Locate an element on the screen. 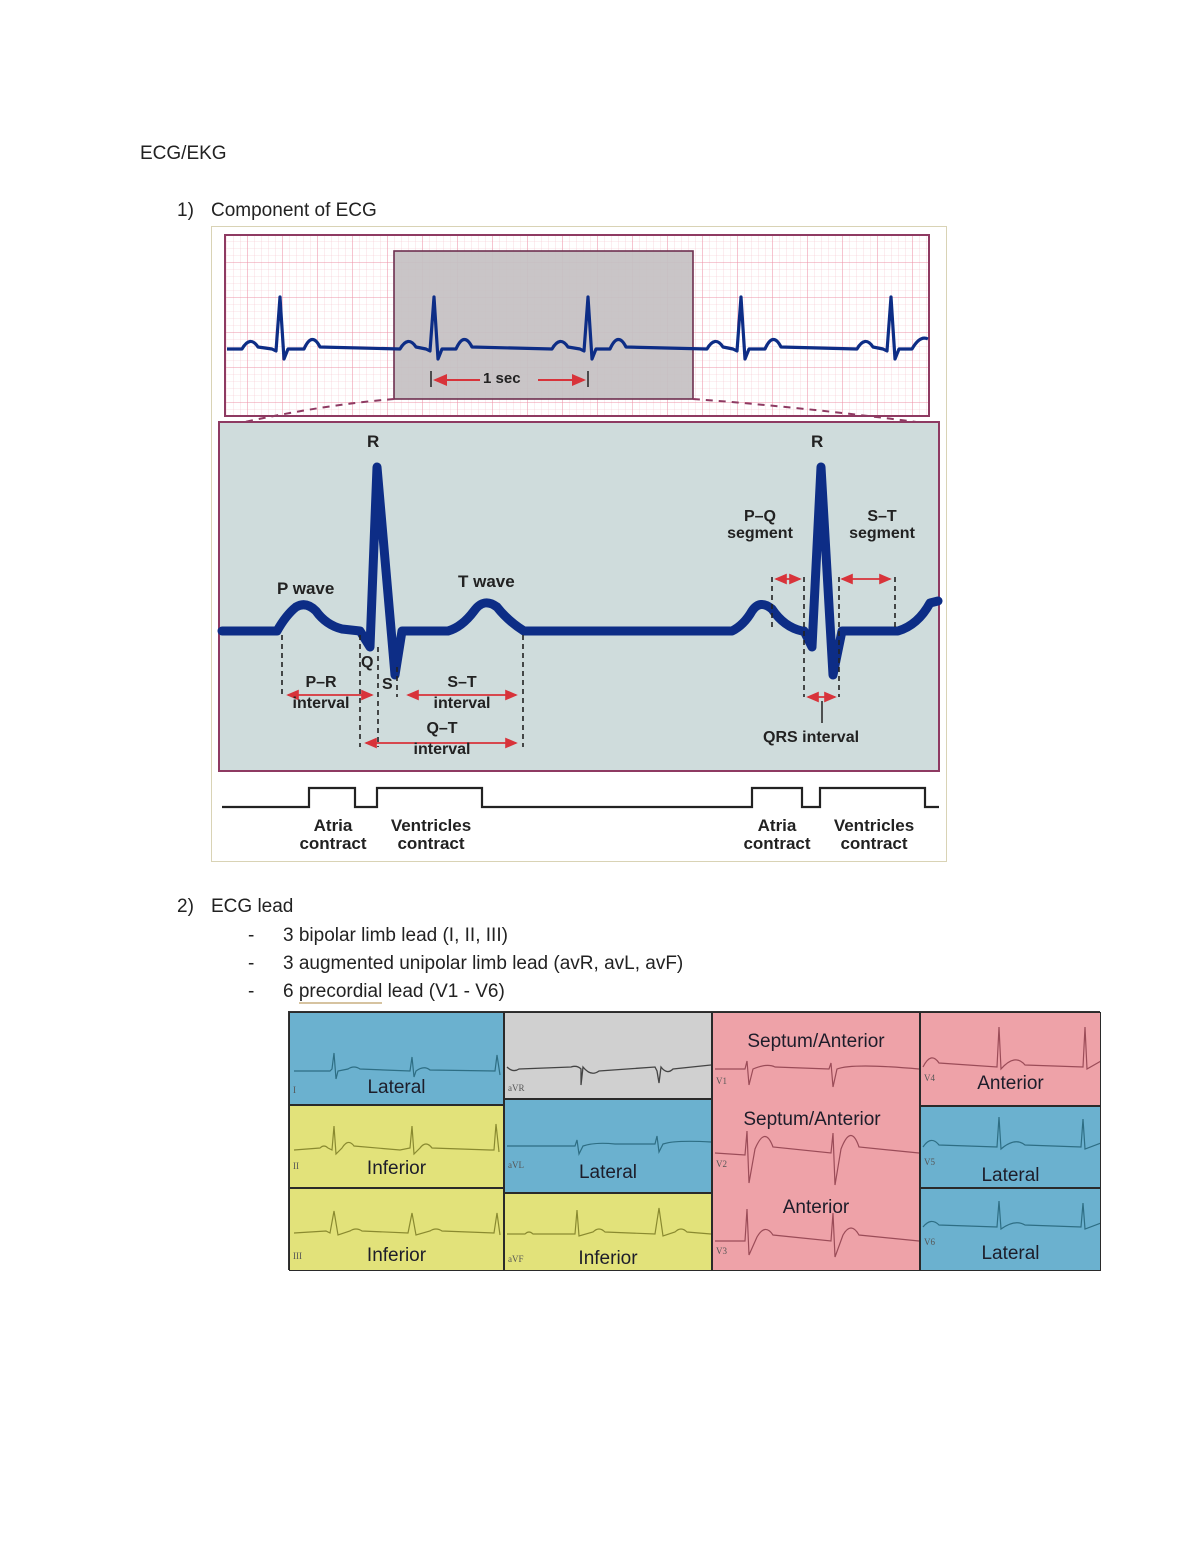 This screenshot has height=1553, width=1200. lead-cell-avf: aVF Inferior is located at coordinates (608, 1232).